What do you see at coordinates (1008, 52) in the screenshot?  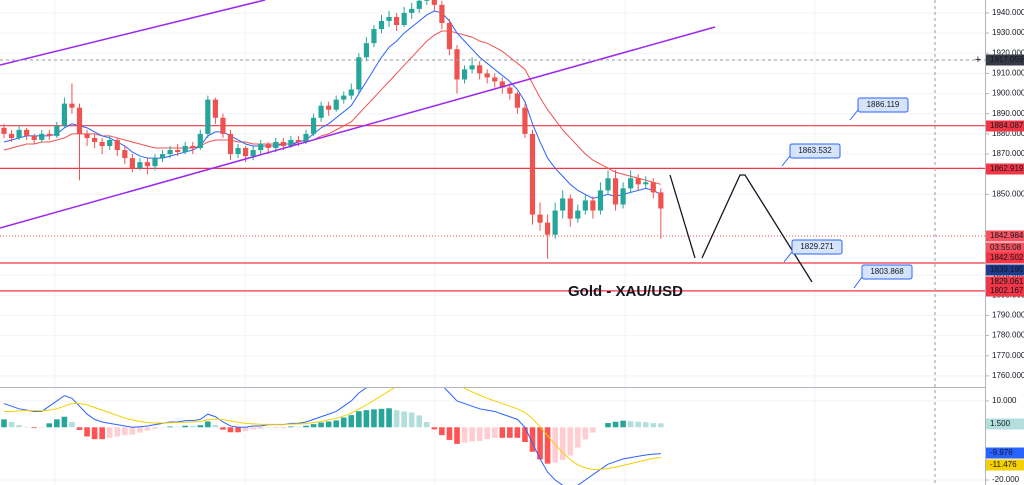 I see `y-tick-label: 1920.000` at bounding box center [1008, 52].